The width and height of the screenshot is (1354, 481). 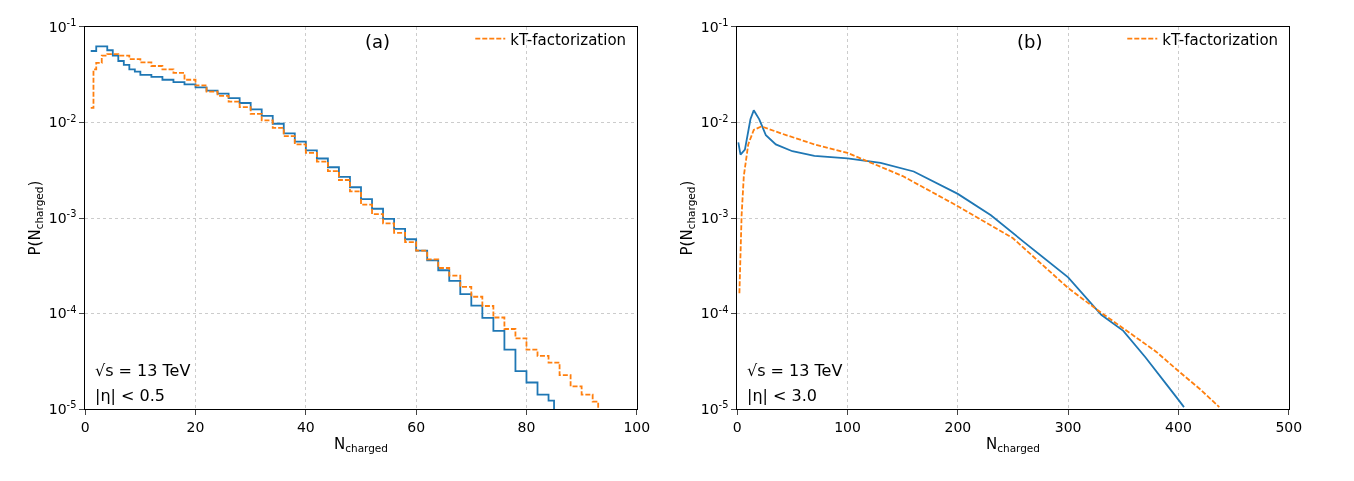 I want to click on x-tick-label: 500, so click(x=1289, y=426).